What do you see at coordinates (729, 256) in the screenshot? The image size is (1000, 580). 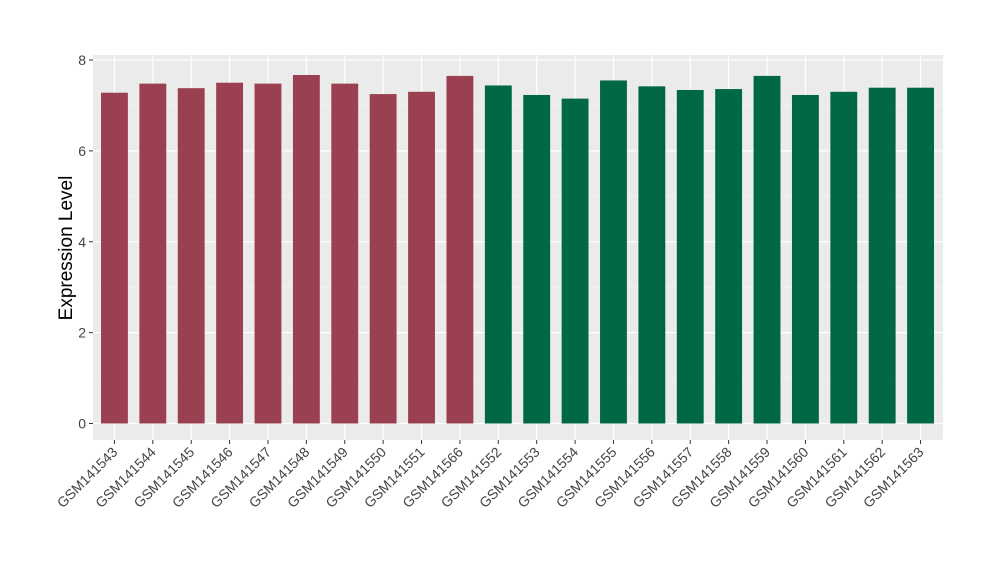 I see `bar-GSM141558` at bounding box center [729, 256].